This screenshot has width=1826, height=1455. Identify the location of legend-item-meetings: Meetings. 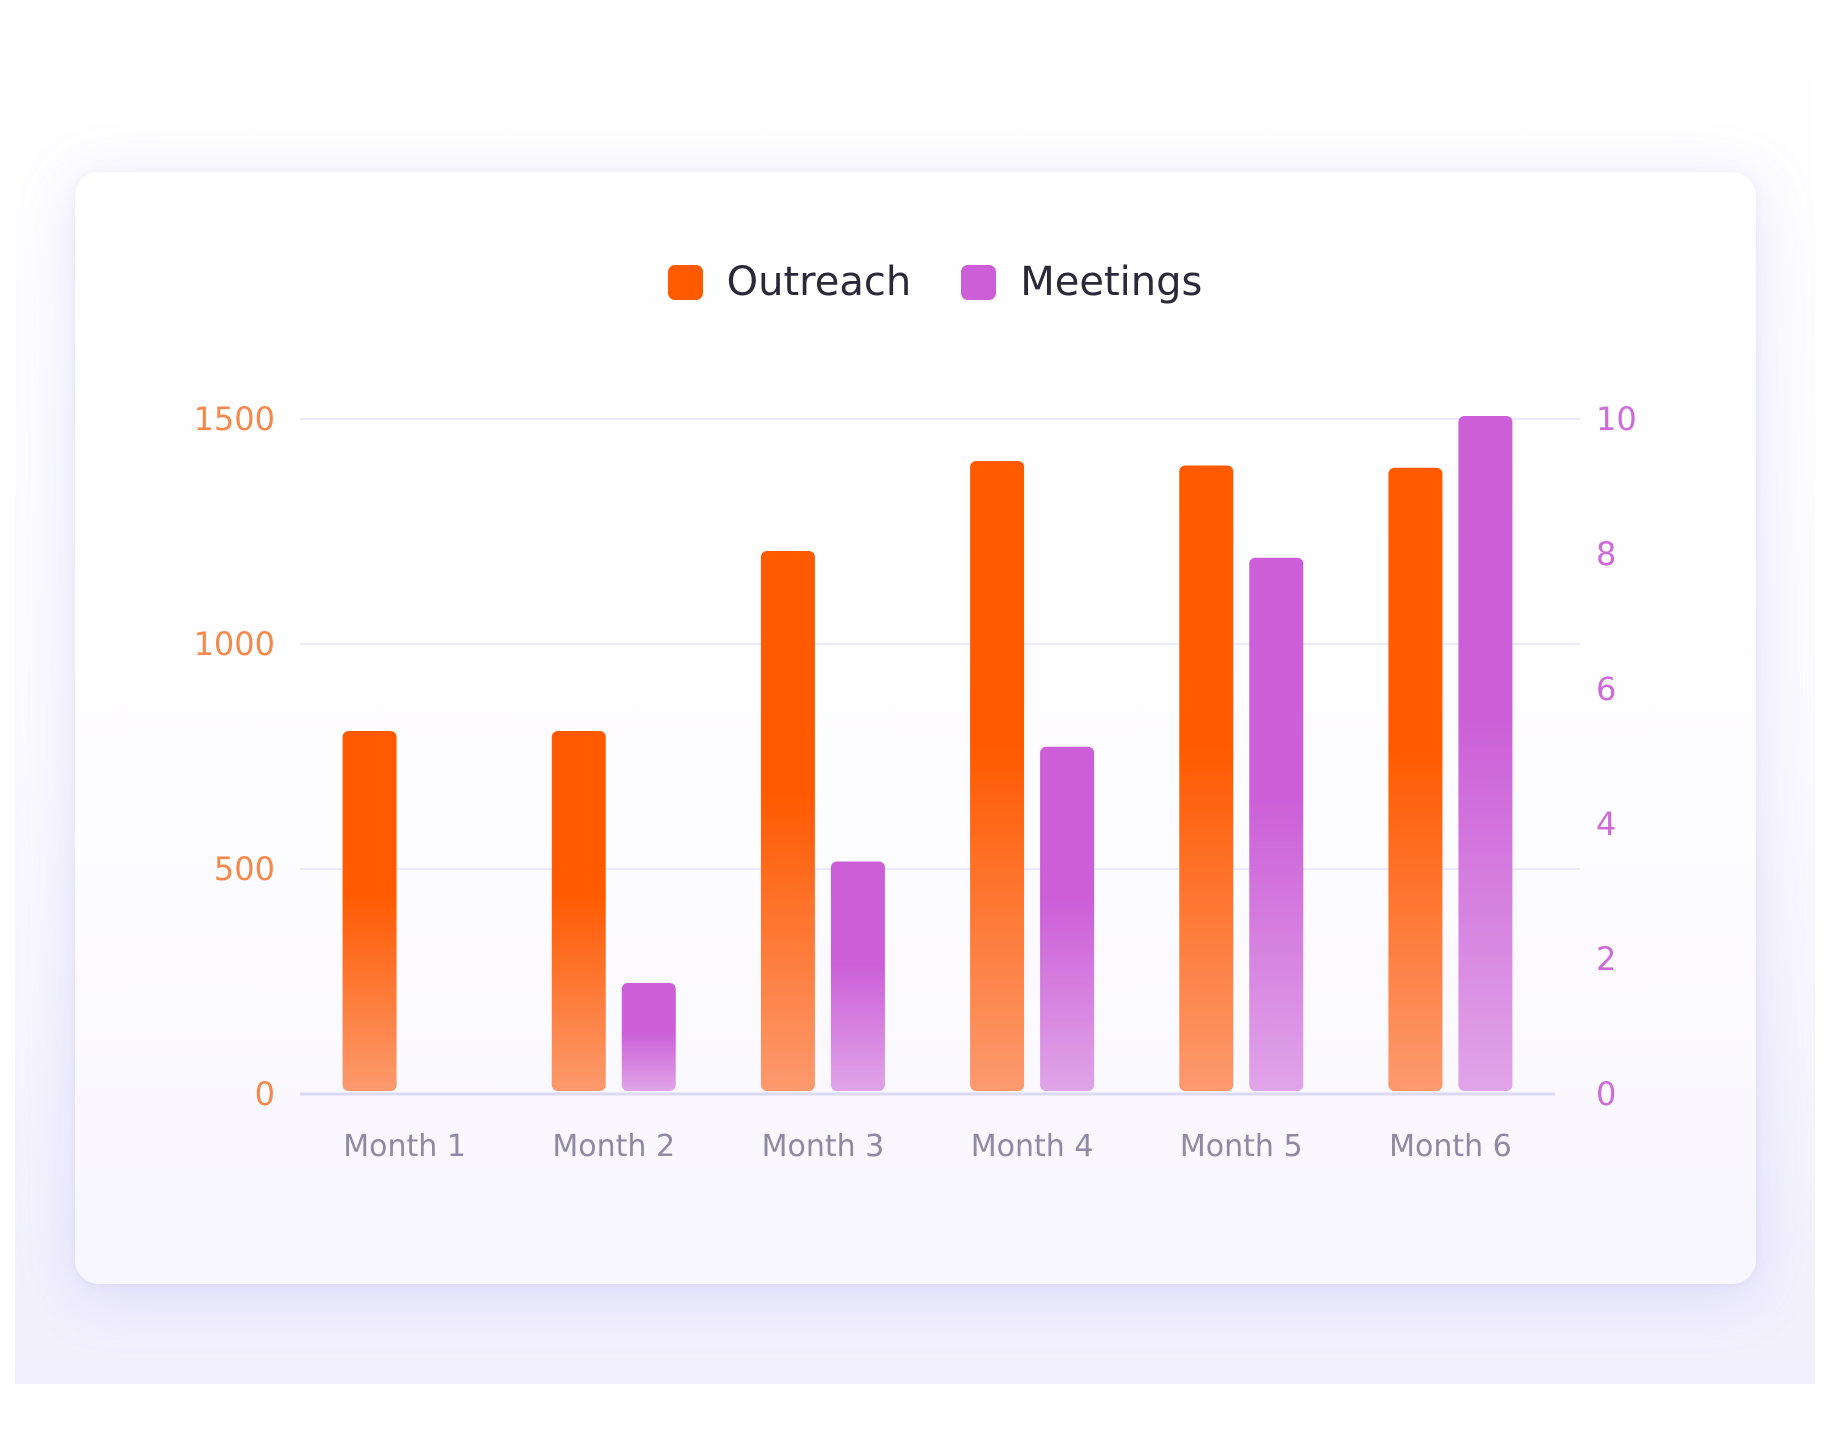
(1081, 282).